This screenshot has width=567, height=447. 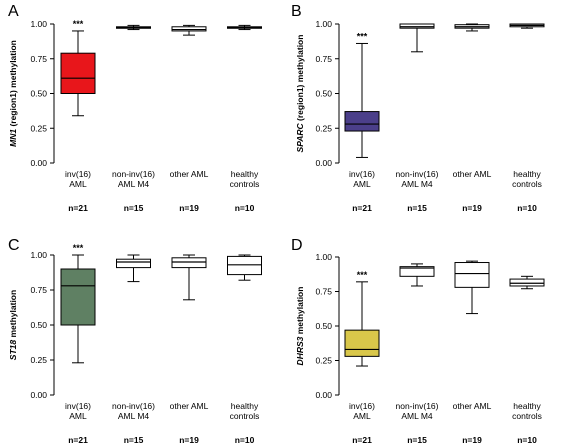 What do you see at coordinates (14, 245) in the screenshot?
I see `panel-label: C` at bounding box center [14, 245].